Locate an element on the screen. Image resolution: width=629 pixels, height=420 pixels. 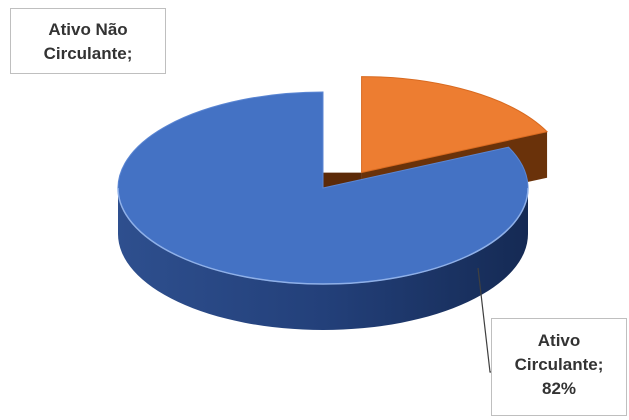
data-label-ativo-circulante: Ativo Circulante; 82% is located at coordinates (559, 367).